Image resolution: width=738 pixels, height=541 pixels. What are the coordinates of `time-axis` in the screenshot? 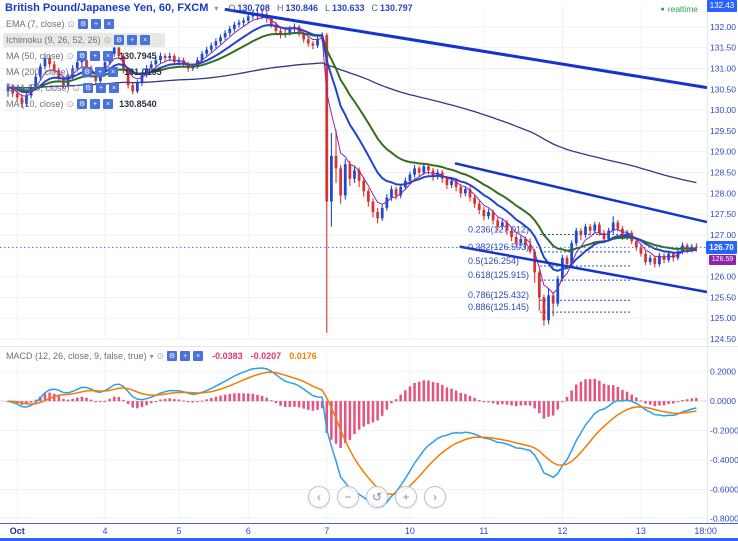 It's located at (369, 531).